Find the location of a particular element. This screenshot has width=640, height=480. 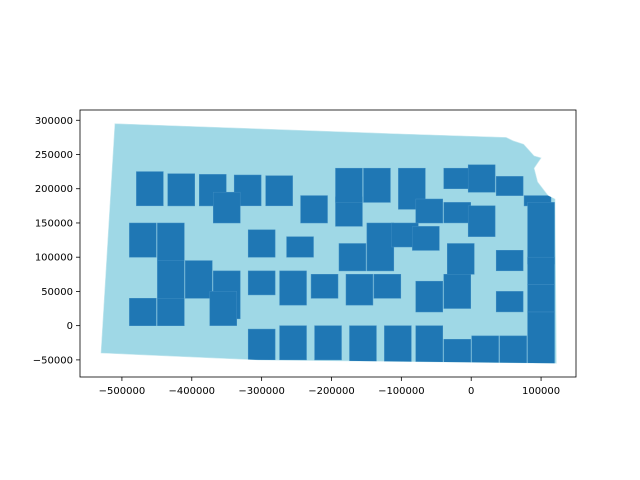

y-tick-label: 150000 is located at coordinates (54, 223).